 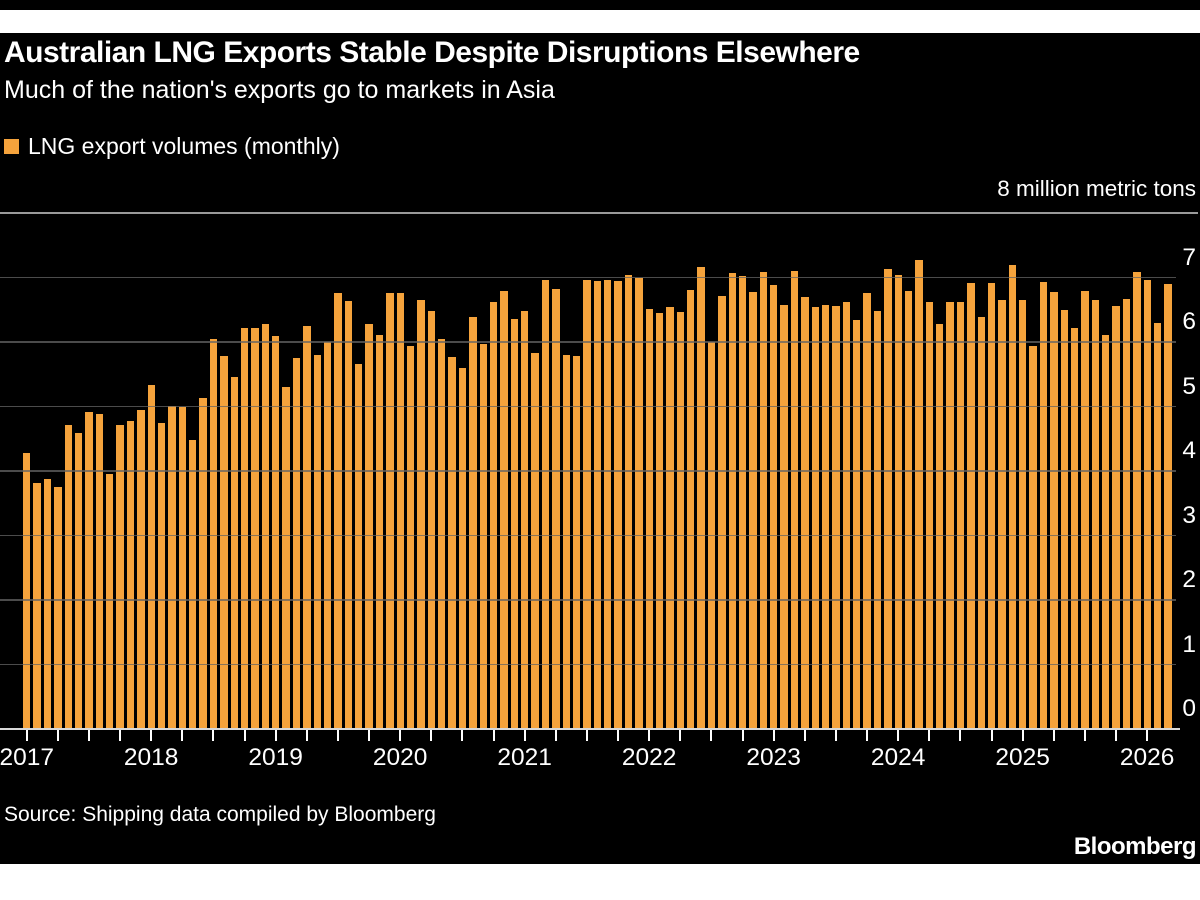 What do you see at coordinates (275, 757) in the screenshot?
I see `x-axis-year-label: 2019` at bounding box center [275, 757].